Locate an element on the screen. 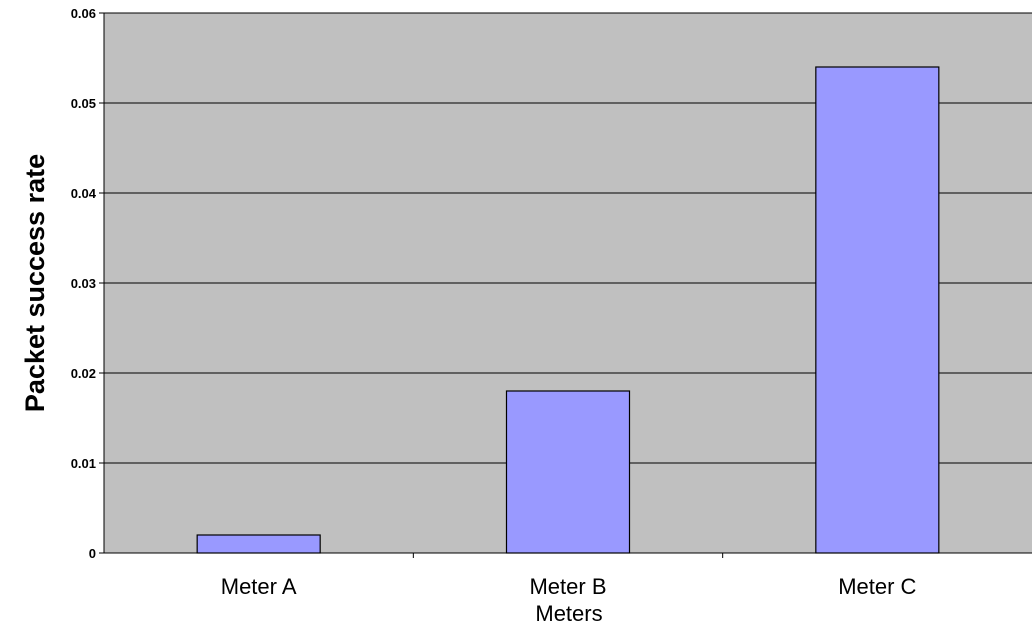  y-tick-label: 0.01 is located at coordinates (83, 463).